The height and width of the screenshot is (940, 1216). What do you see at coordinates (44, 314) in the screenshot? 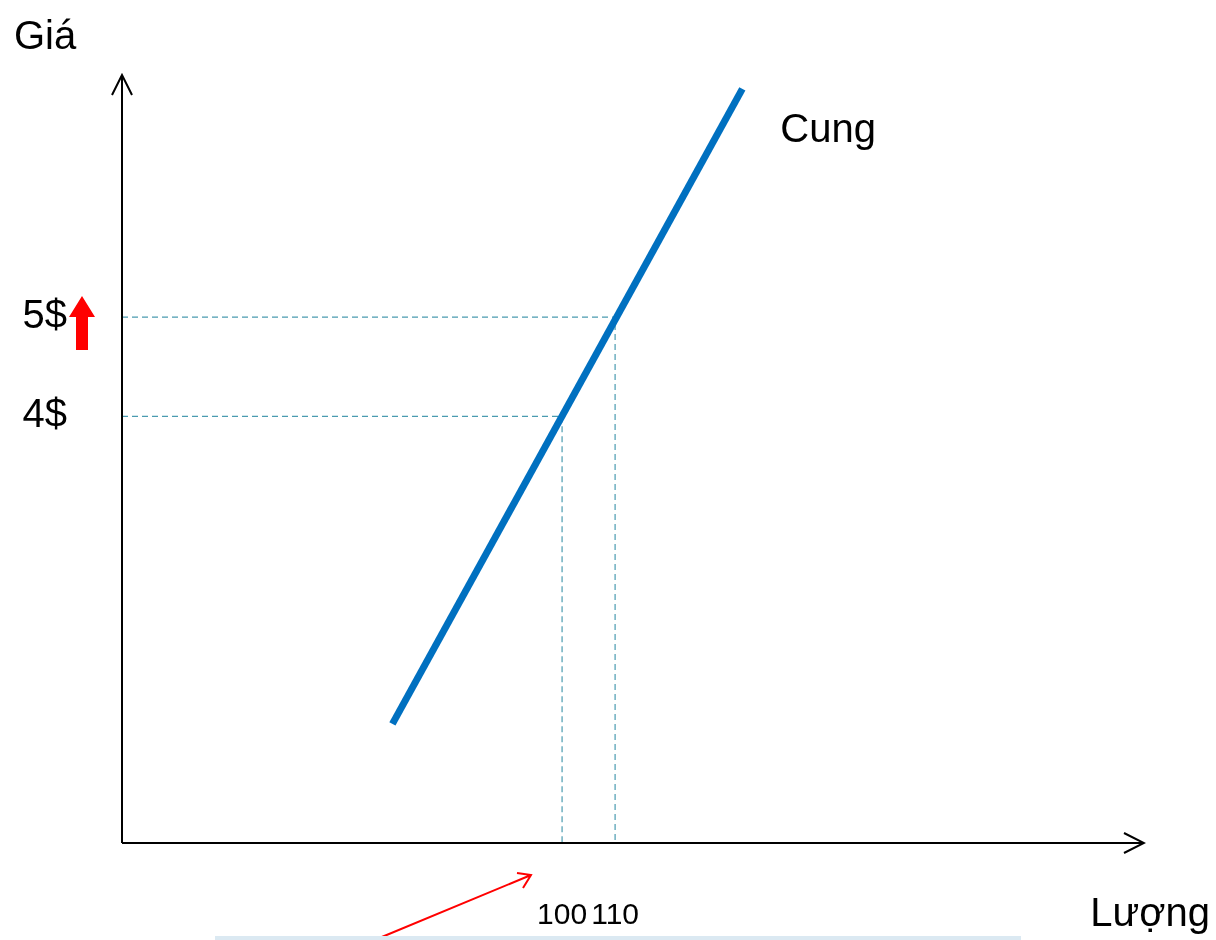
I see `y-tick-label: 5$` at bounding box center [44, 314].